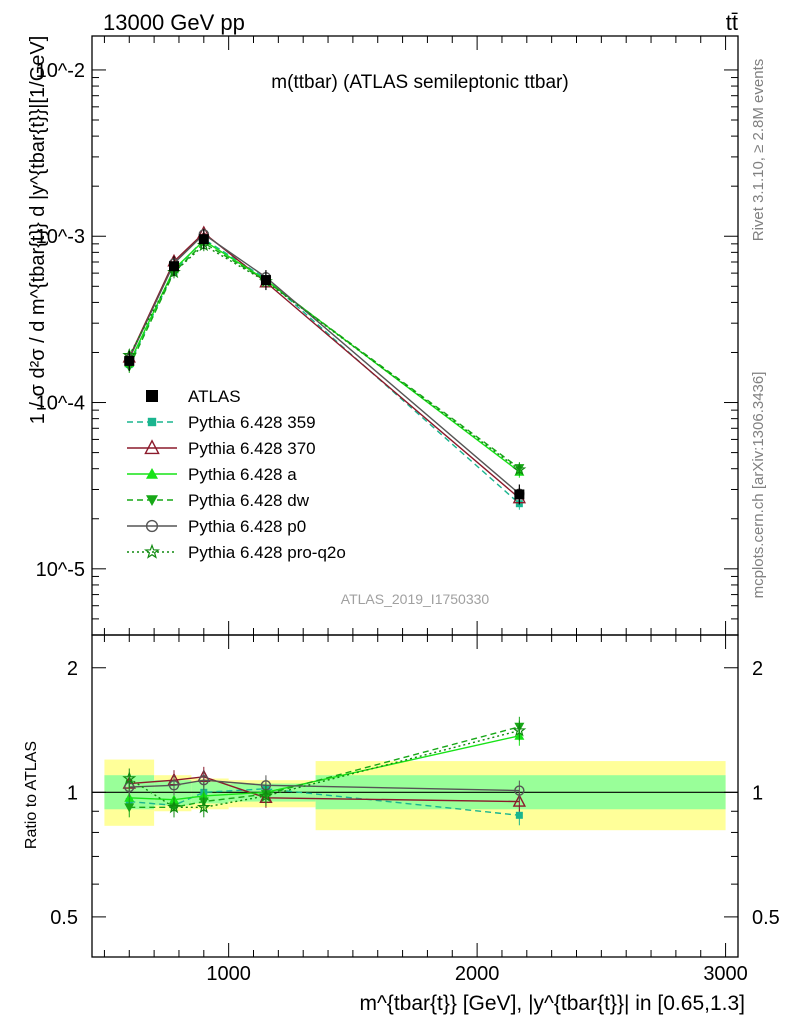 The width and height of the screenshot is (786, 1024). Describe the element at coordinates (757, 793) in the screenshot. I see `ratio-y-tick-label-right: 1` at that location.